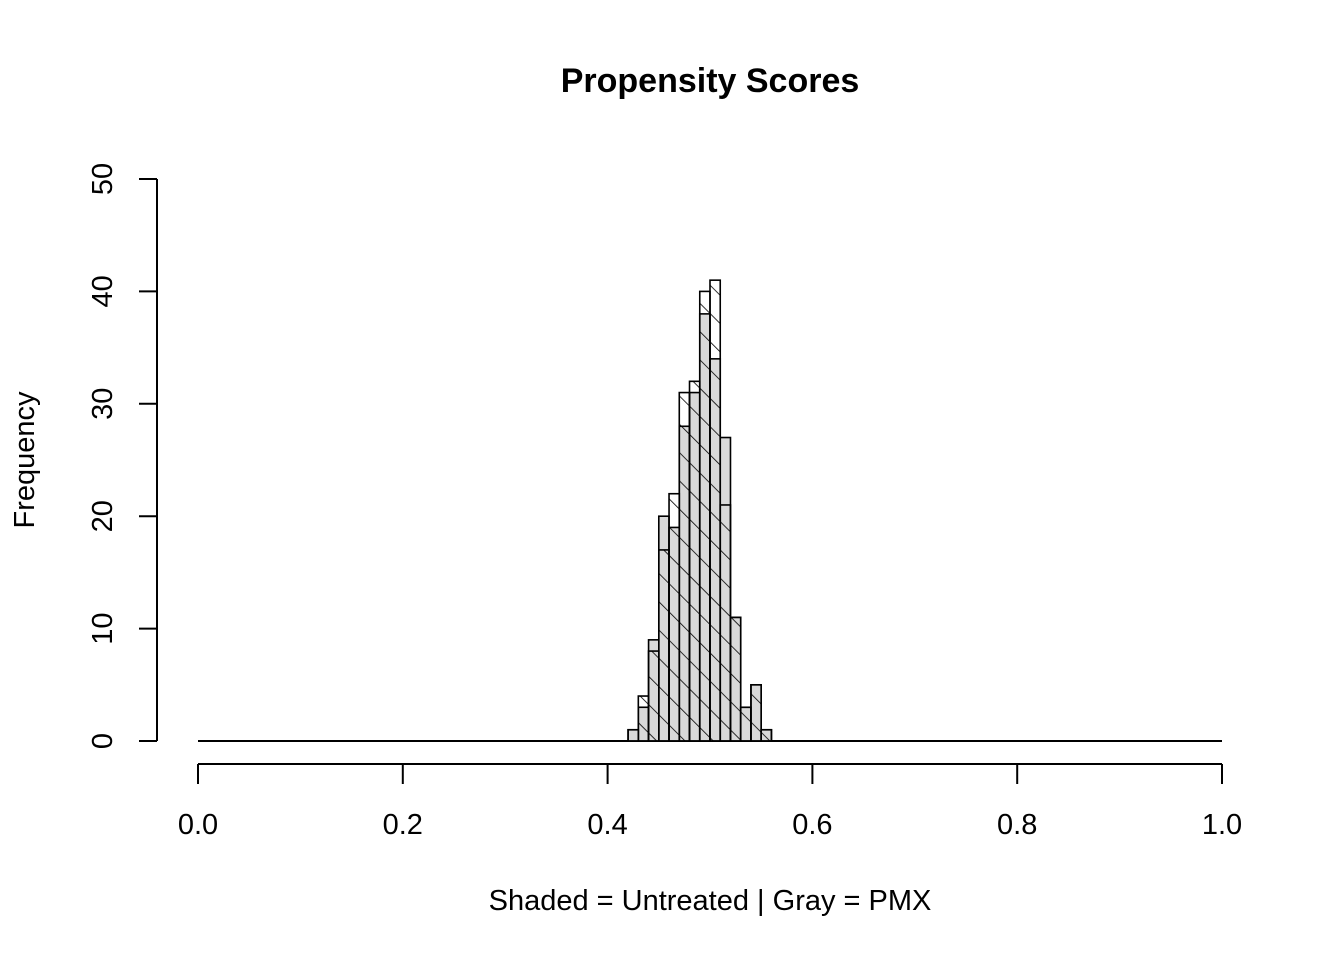 This screenshot has width=1344, height=960. What do you see at coordinates (103, 404) in the screenshot?
I see `y-tick-label: 30` at bounding box center [103, 404].